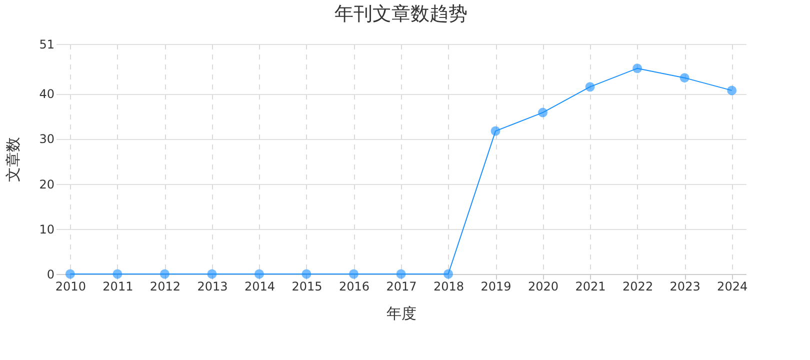 Image resolution: width=810 pixels, height=360 pixels. Describe the element at coordinates (401, 287) in the screenshot. I see `x-tick-label: 2017` at that location.